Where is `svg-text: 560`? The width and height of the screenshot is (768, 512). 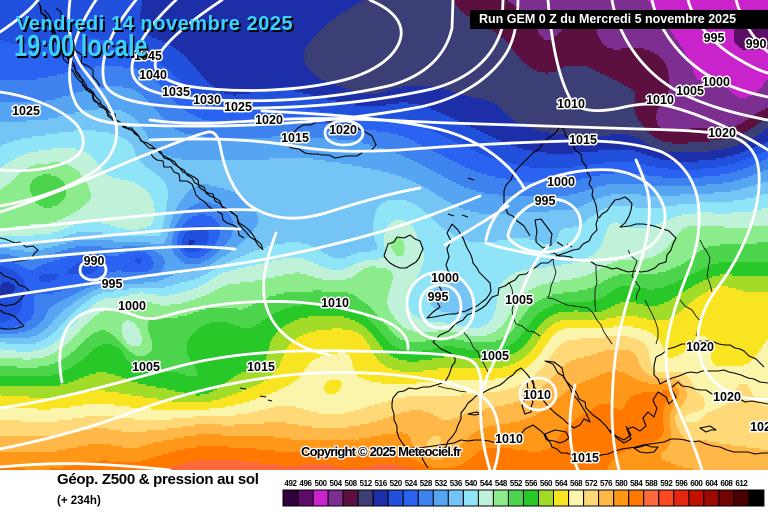
svg-text: 560 is located at coordinates (546, 483).